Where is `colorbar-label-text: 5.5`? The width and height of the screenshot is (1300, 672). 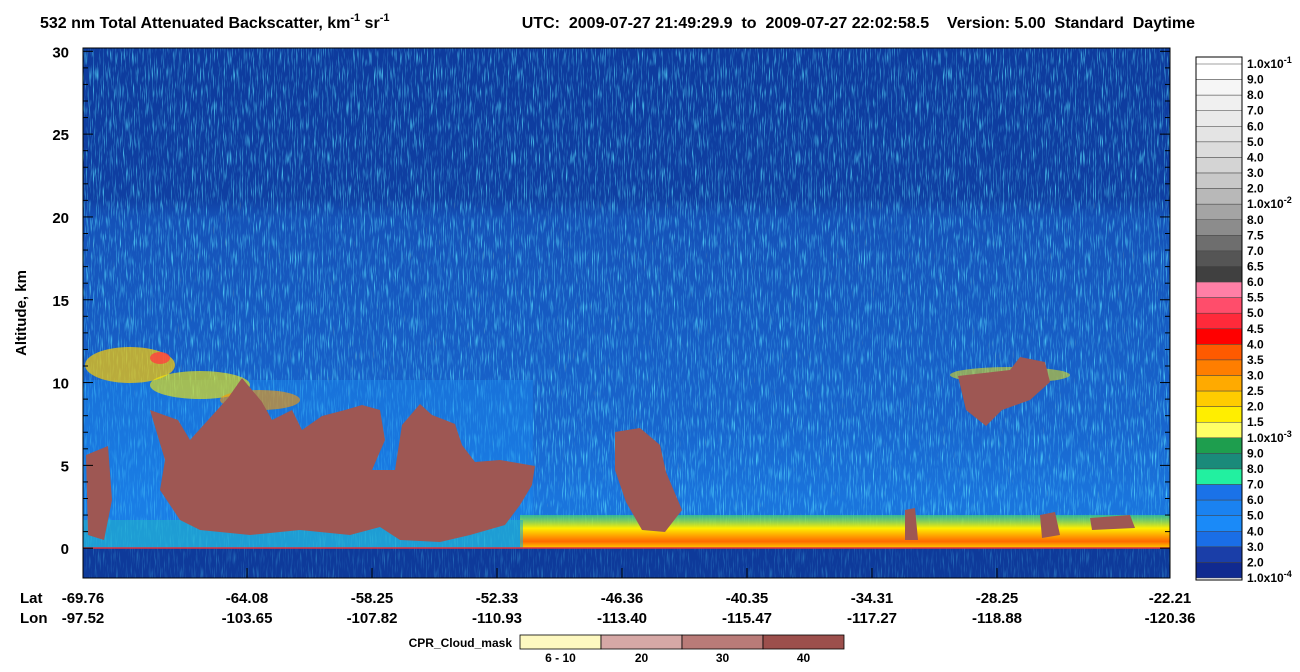 colorbar-label-text: 5.5 is located at coordinates (1255, 298).